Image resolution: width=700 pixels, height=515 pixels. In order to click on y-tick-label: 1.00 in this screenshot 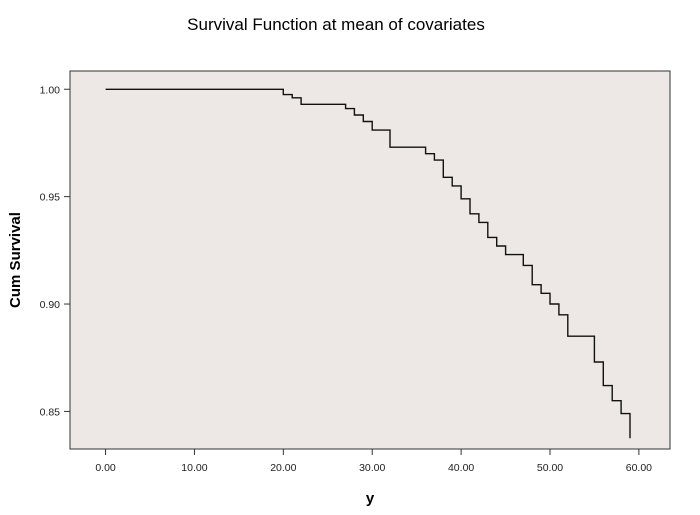, I will do `click(50, 90)`.